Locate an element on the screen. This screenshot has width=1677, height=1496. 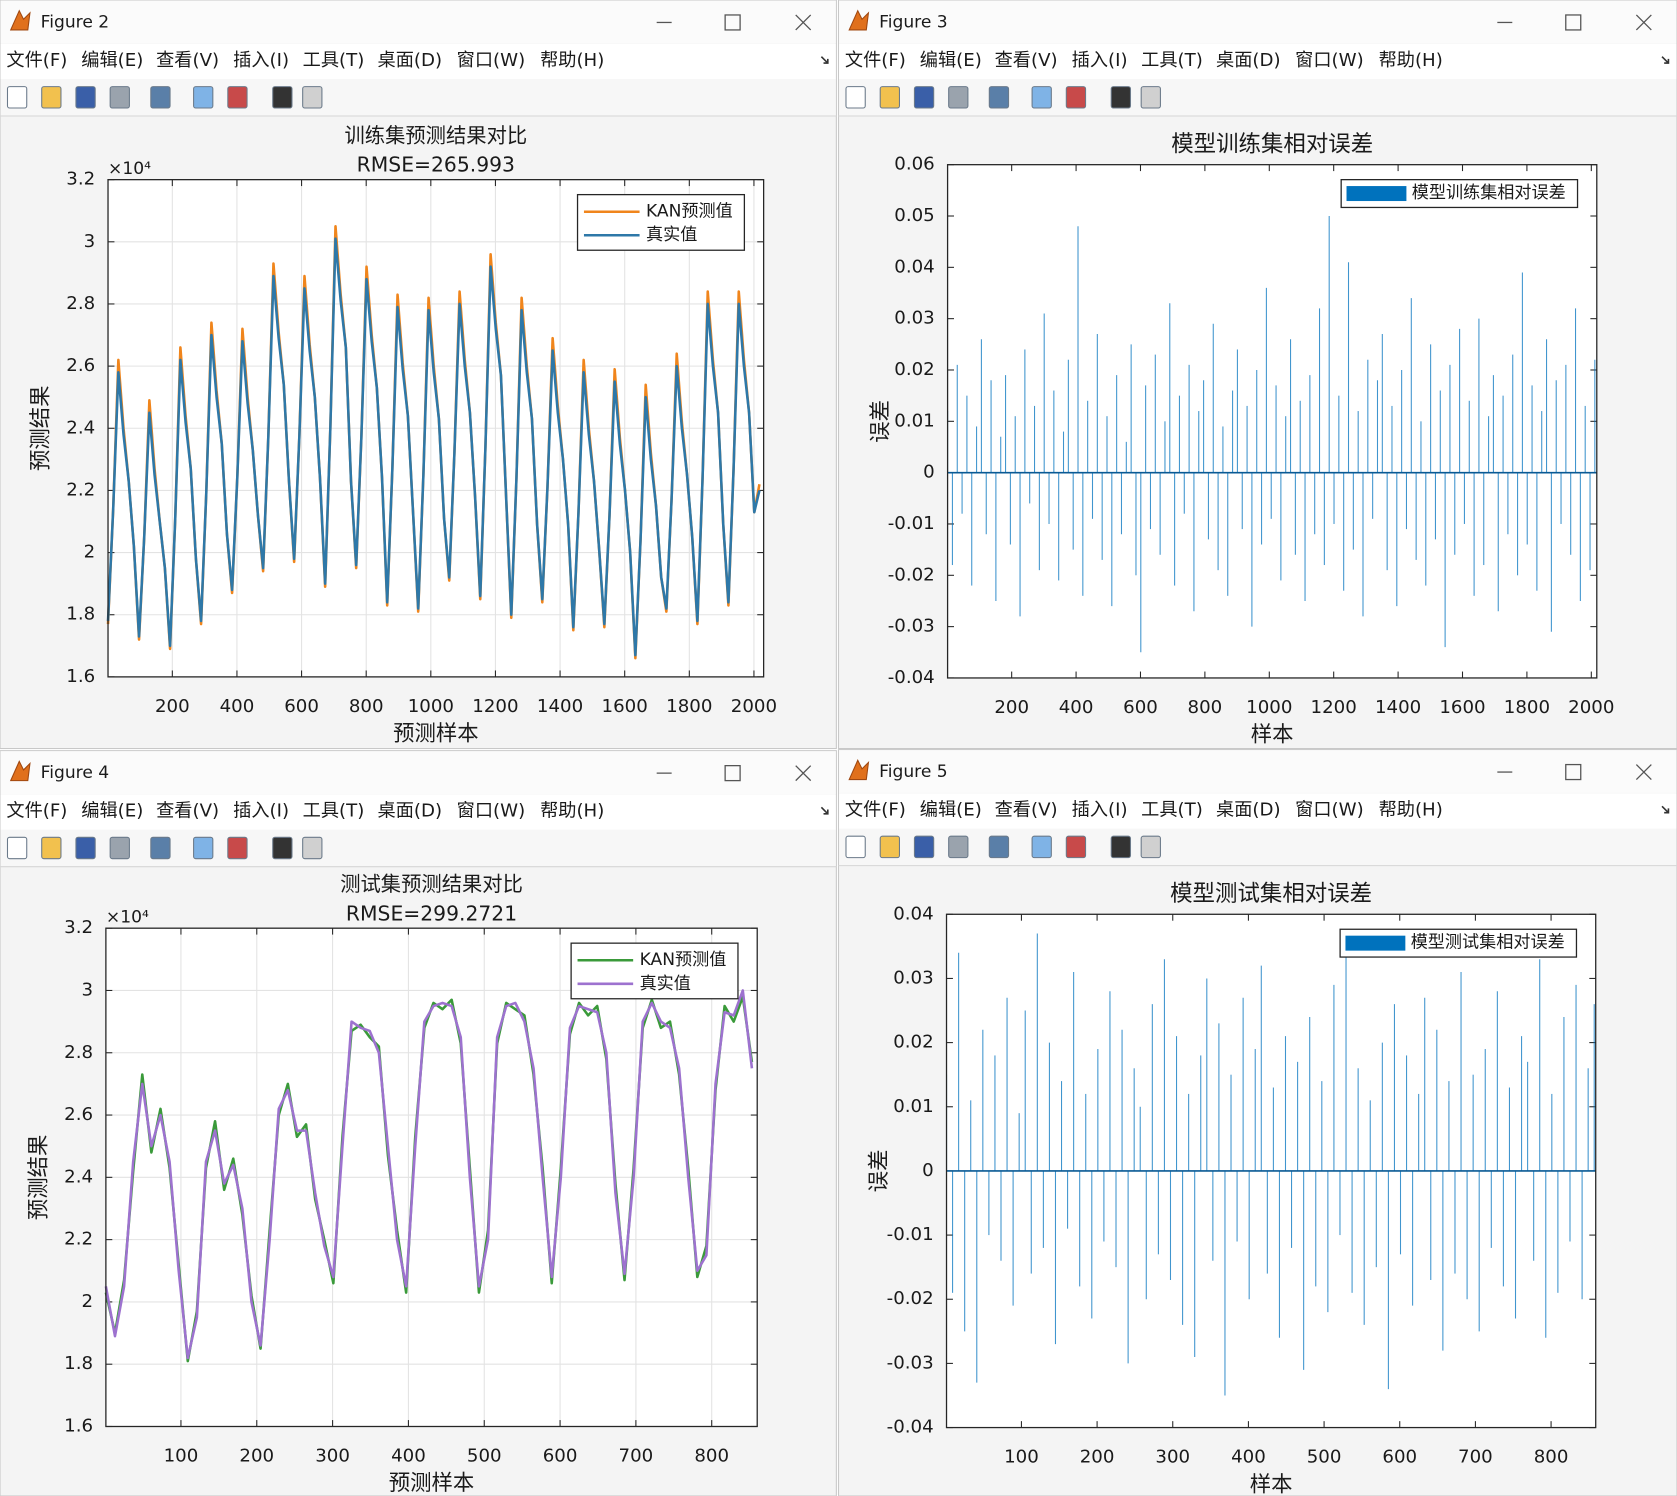
data-line is located at coordinates (429, 1174).